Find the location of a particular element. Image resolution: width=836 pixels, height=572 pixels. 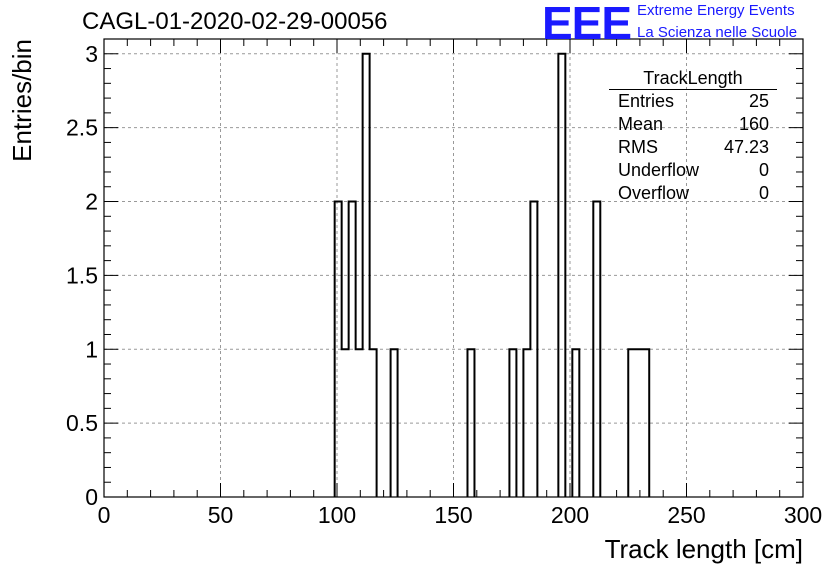

y-tick-label: 2.5 is located at coordinates (82, 128).